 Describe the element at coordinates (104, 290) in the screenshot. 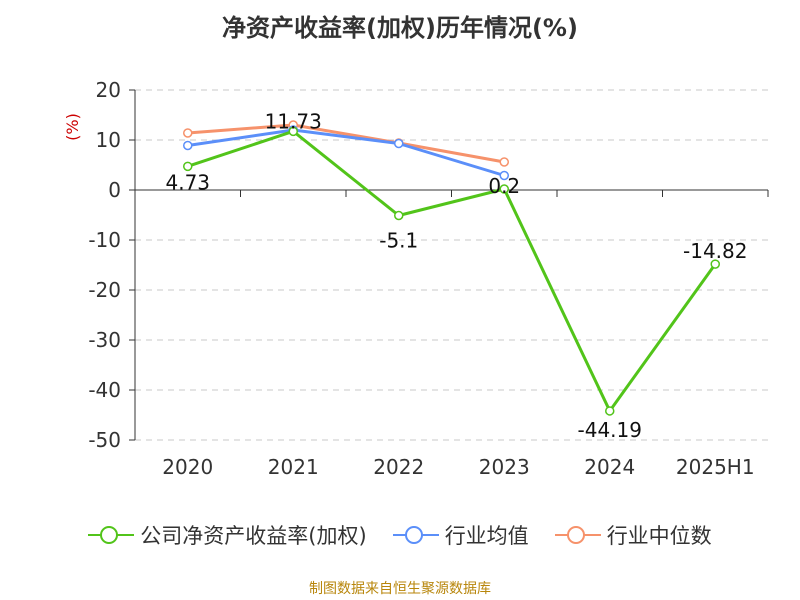

I see `y-tick-label: -20` at that location.